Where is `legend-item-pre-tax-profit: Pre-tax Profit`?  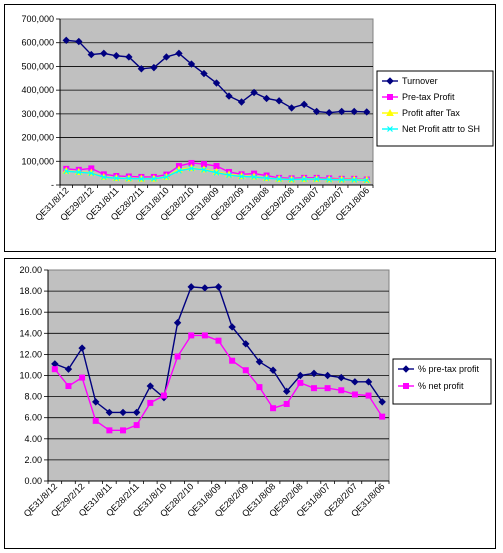 legend-item-pre-tax-profit: Pre-tax Profit is located at coordinates (418, 97).